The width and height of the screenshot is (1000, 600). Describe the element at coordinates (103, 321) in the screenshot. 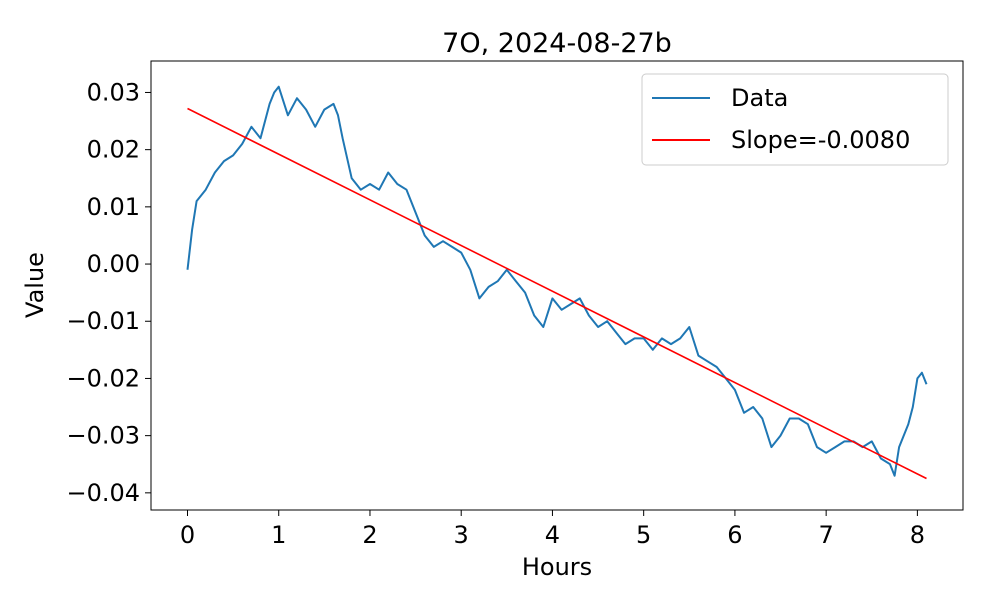

I see `y-tick-label: −0.01` at that location.